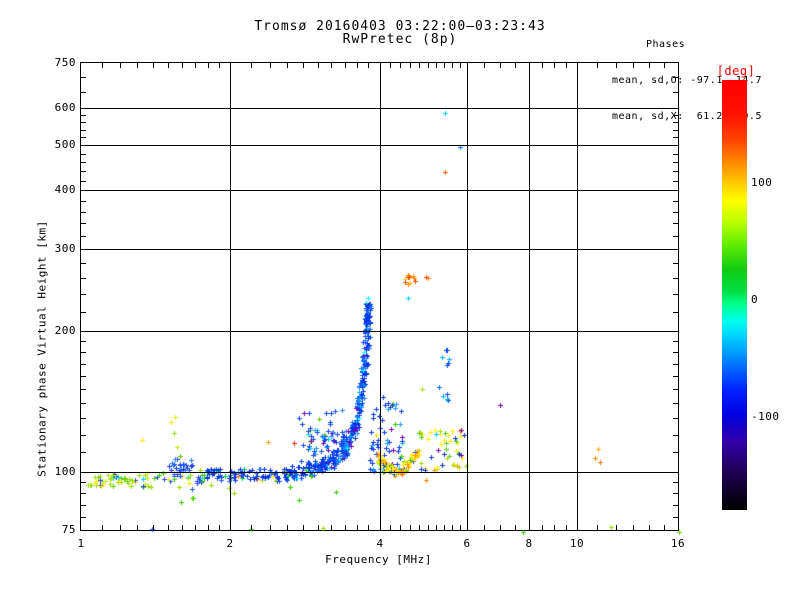  What do you see at coordinates (736, 71) in the screenshot?
I see `colorbar-title: [deg]` at bounding box center [736, 71].